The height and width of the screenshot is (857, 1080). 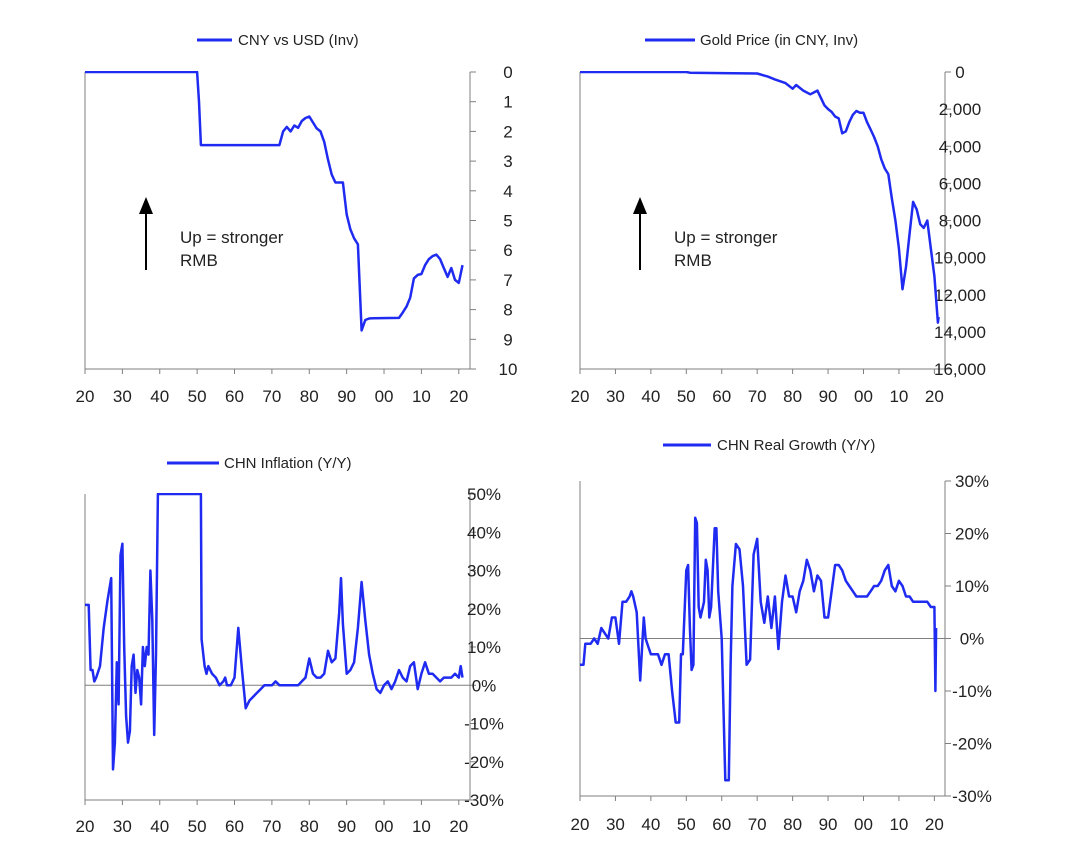 What do you see at coordinates (650, 396) in the screenshot?
I see `chart-2-x-tick-label: 40` at bounding box center [650, 396].